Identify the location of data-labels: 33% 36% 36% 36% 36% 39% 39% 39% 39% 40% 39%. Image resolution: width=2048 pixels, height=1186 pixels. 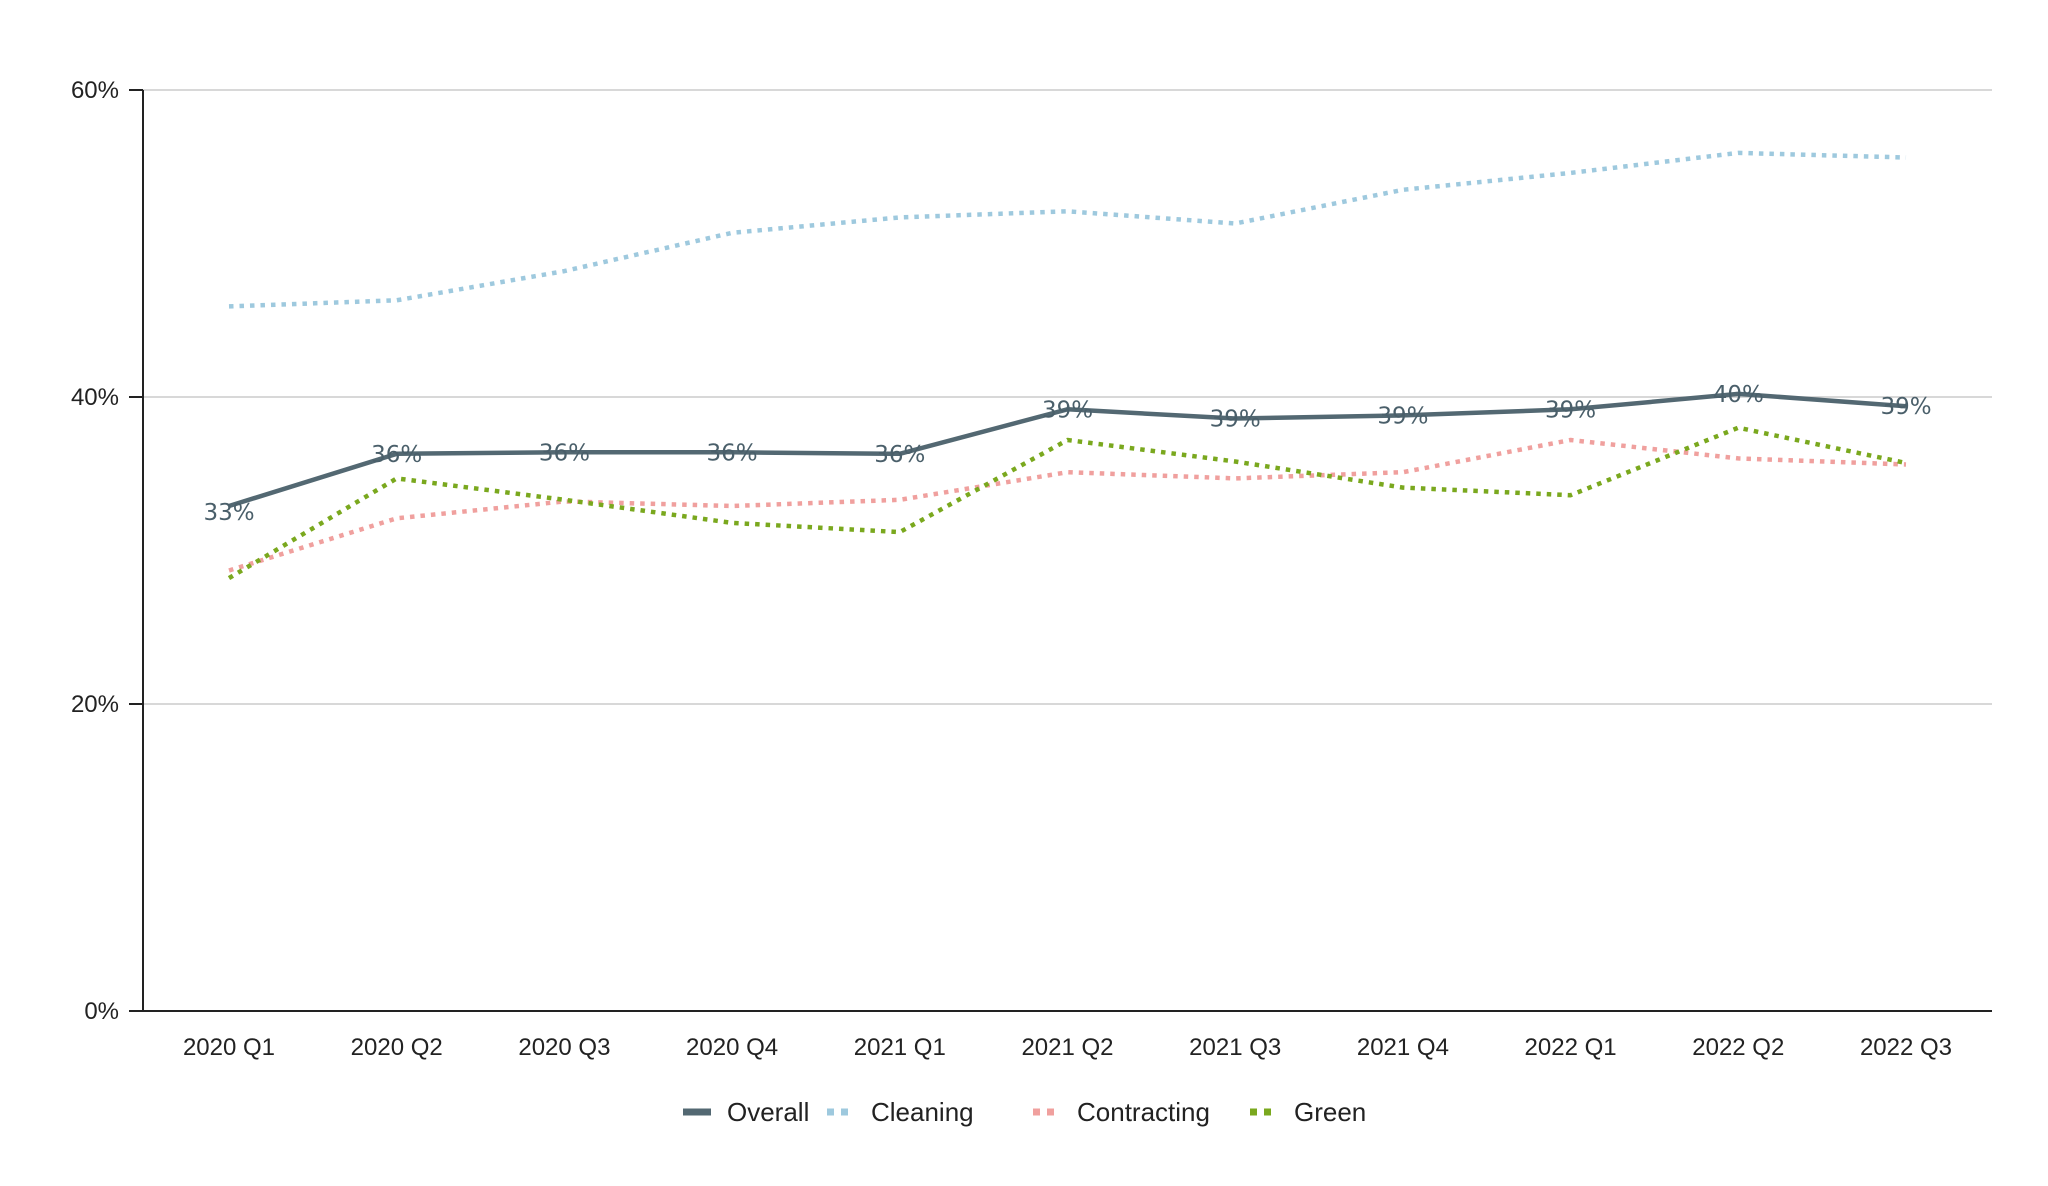
(1067, 454).